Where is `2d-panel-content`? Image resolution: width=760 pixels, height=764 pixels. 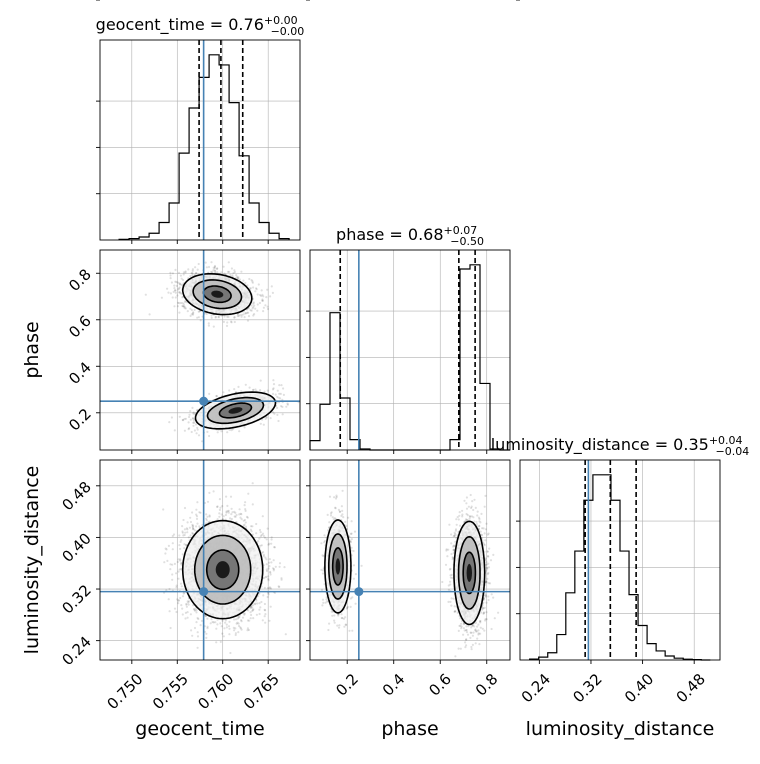 2d-panel-content is located at coordinates (205, 350).